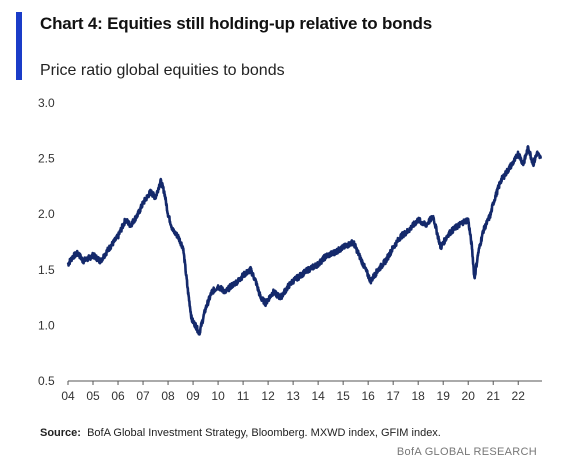 This screenshot has height=471, width=567. Describe the element at coordinates (494, 396) in the screenshot. I see `x-tick-label: 21` at that location.